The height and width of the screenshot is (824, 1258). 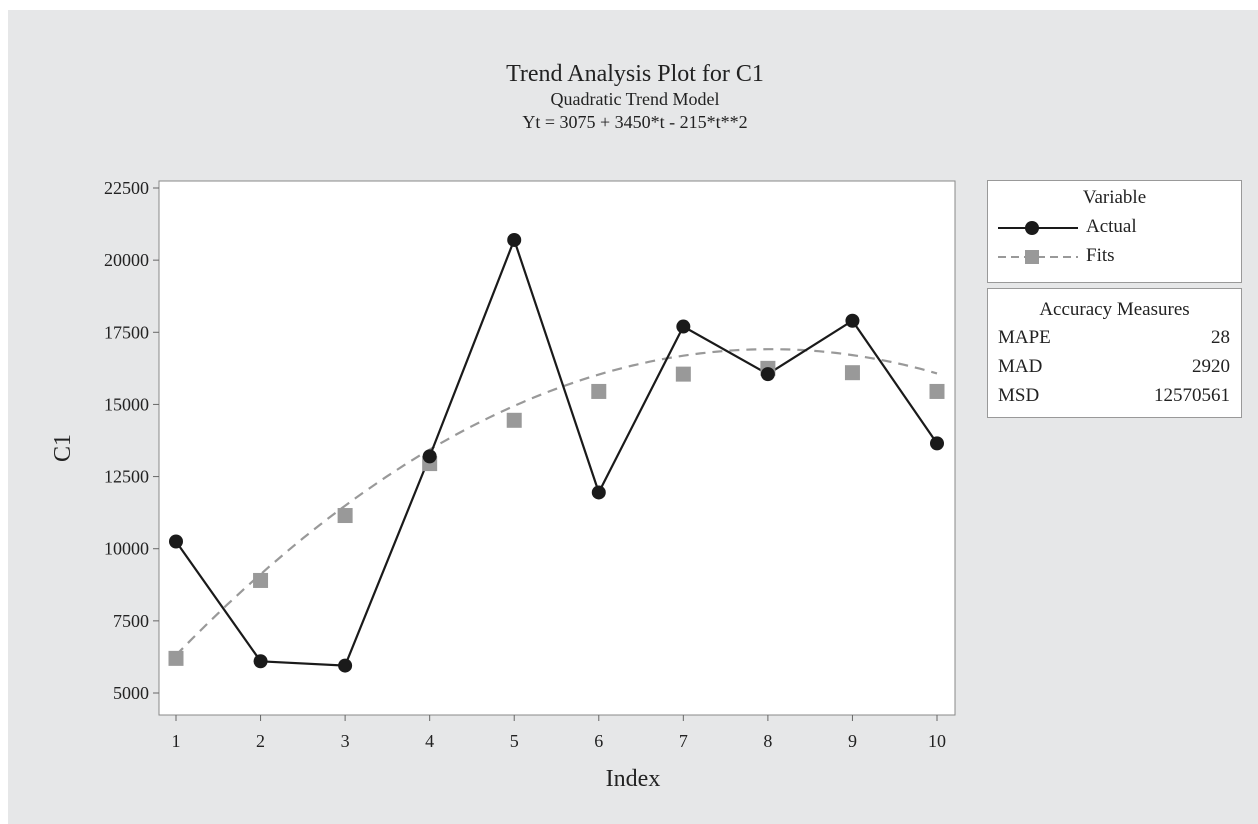 I want to click on x-tick-label: 2, so click(x=260, y=741).